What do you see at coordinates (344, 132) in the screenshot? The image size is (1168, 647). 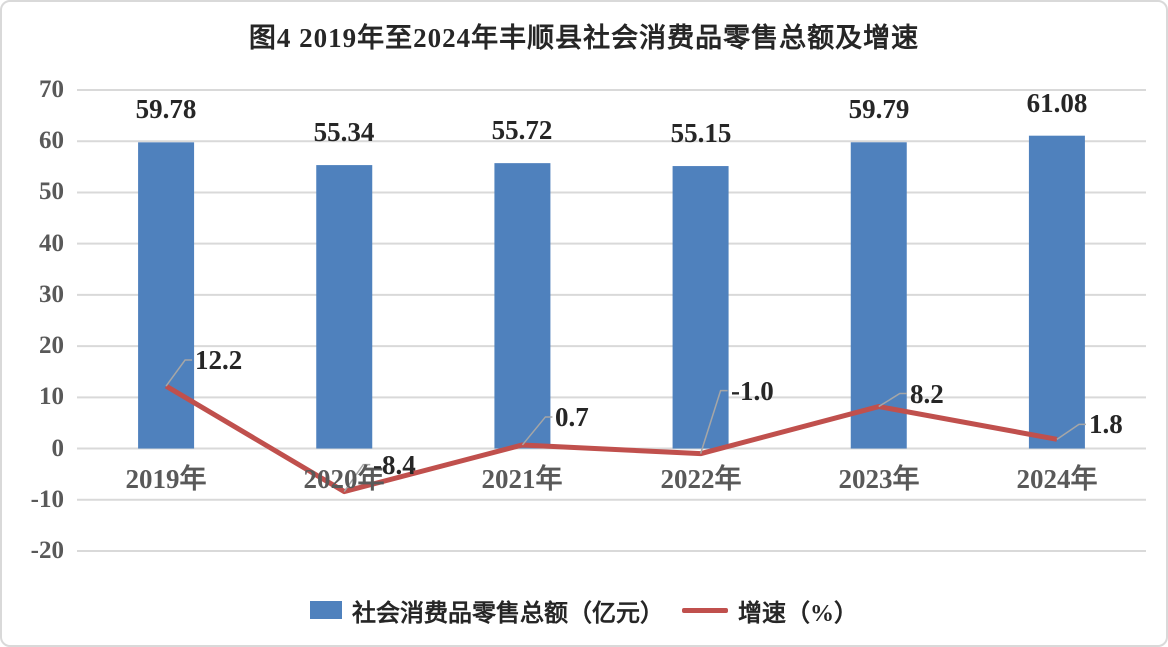 I see `bar-value-label: 55.34` at bounding box center [344, 132].